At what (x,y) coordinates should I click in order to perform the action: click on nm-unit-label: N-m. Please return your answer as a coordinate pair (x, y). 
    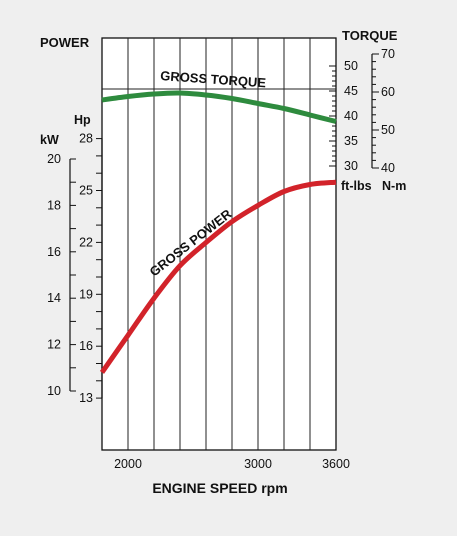
    Looking at the image, I should click on (394, 186).